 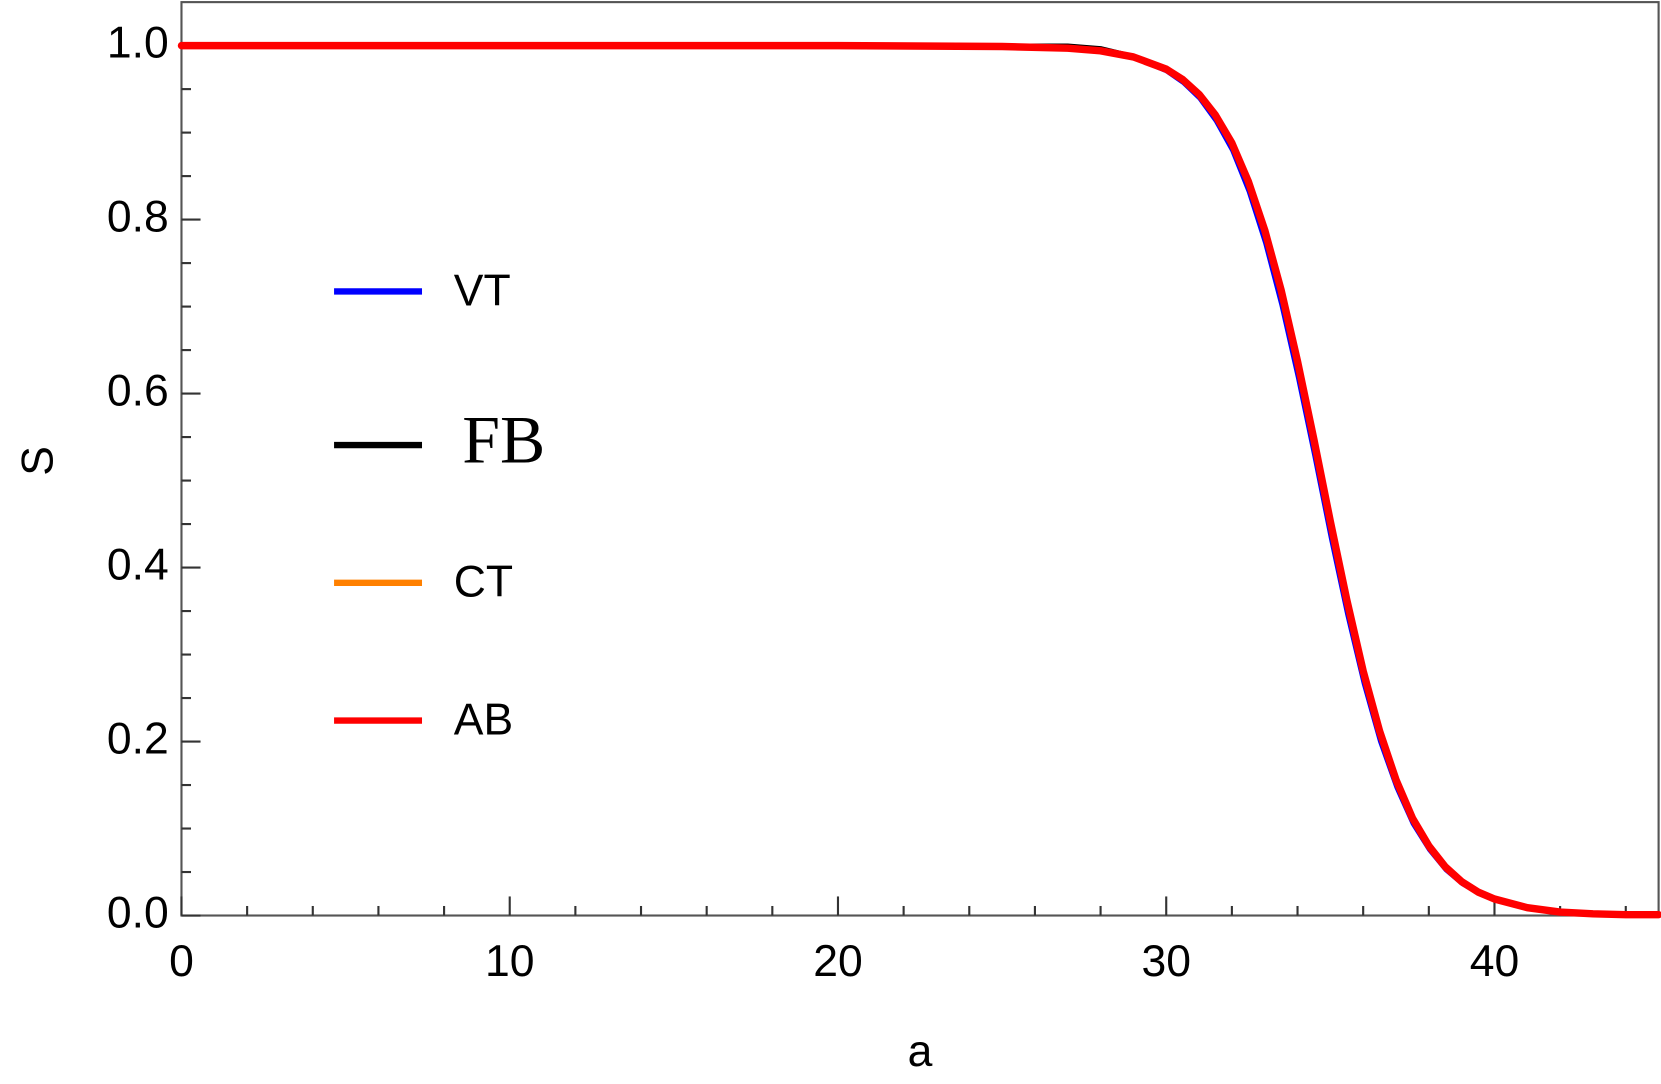 I want to click on y-tick-label: 0.2, so click(x=138, y=738).